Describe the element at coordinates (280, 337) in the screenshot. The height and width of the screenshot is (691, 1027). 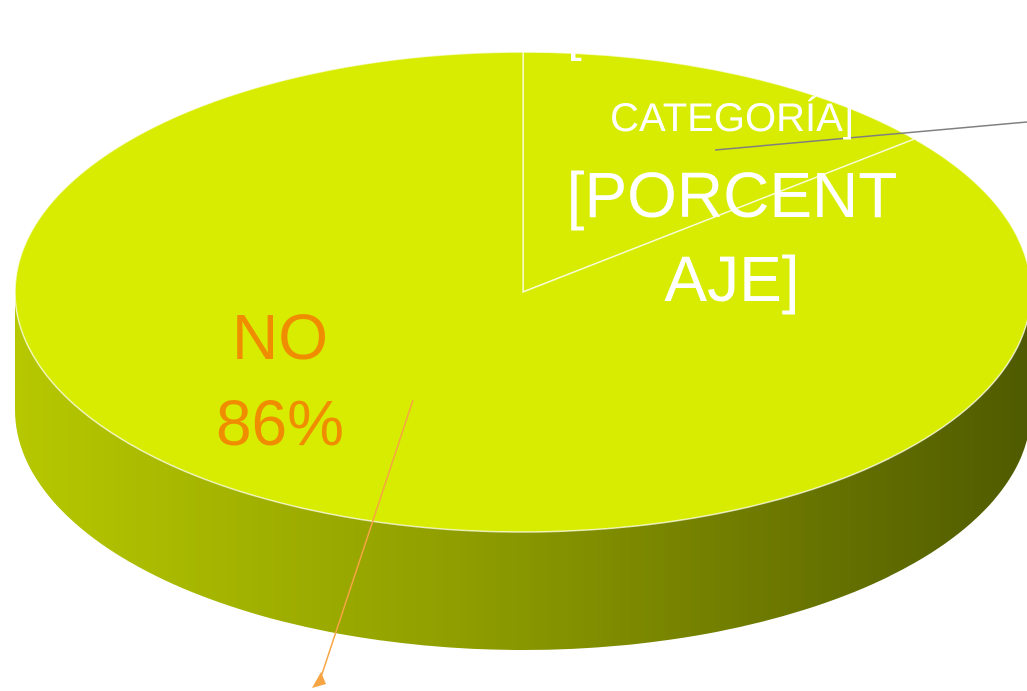
I see `data-label: NO` at that location.